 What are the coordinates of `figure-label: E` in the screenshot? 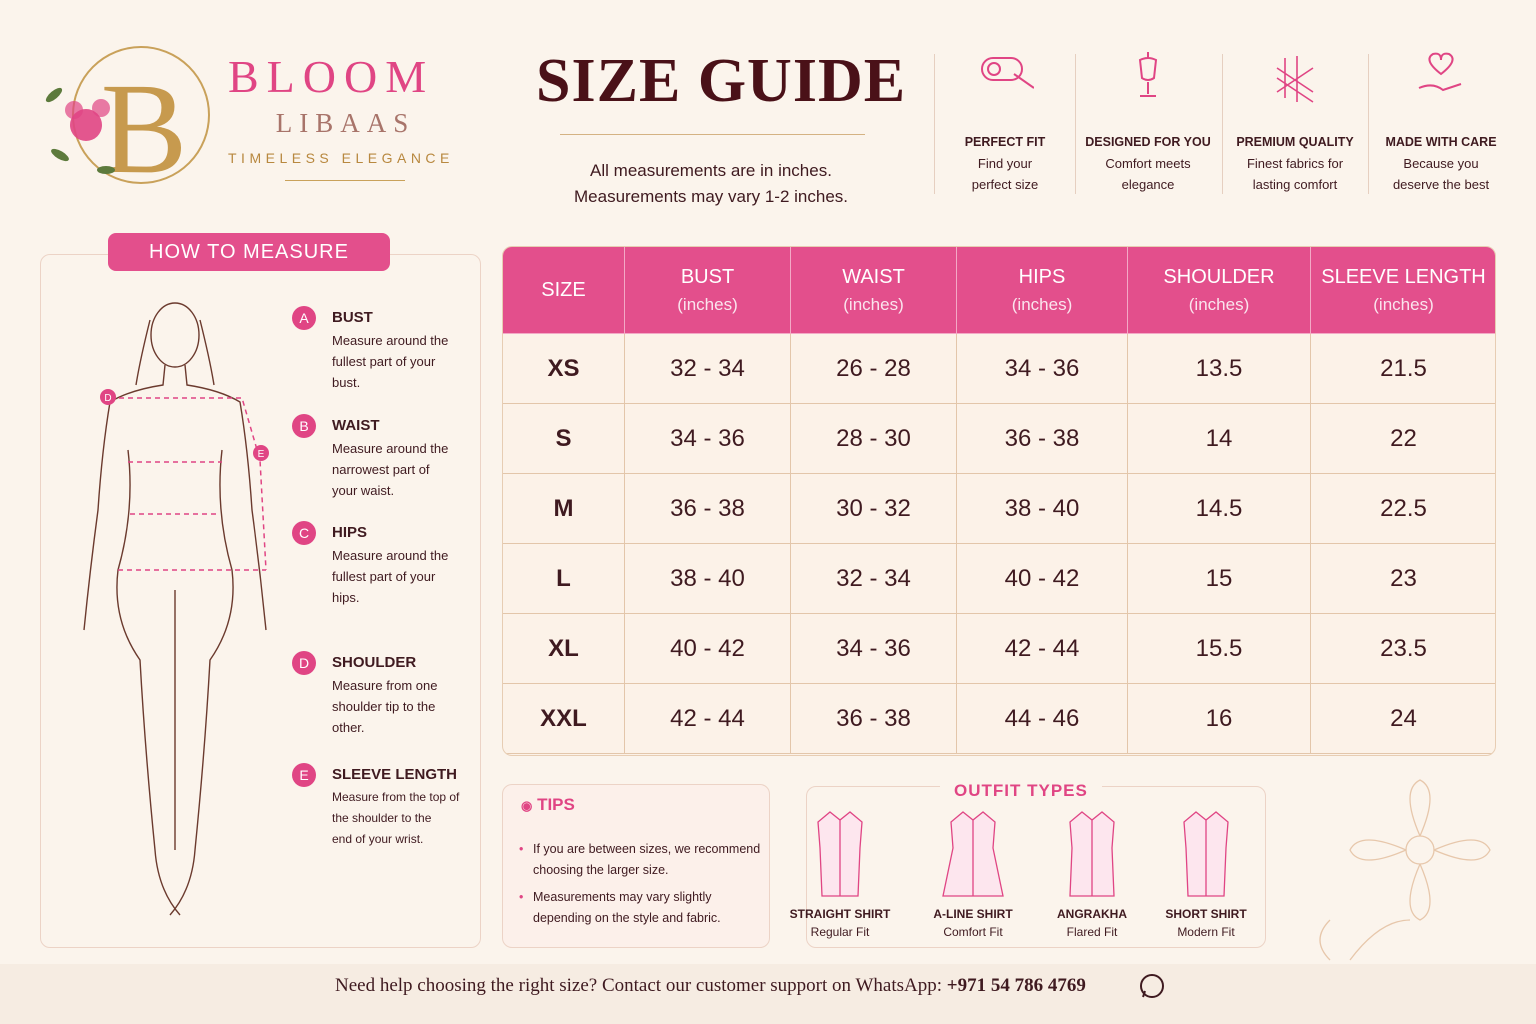 It's located at (261, 454).